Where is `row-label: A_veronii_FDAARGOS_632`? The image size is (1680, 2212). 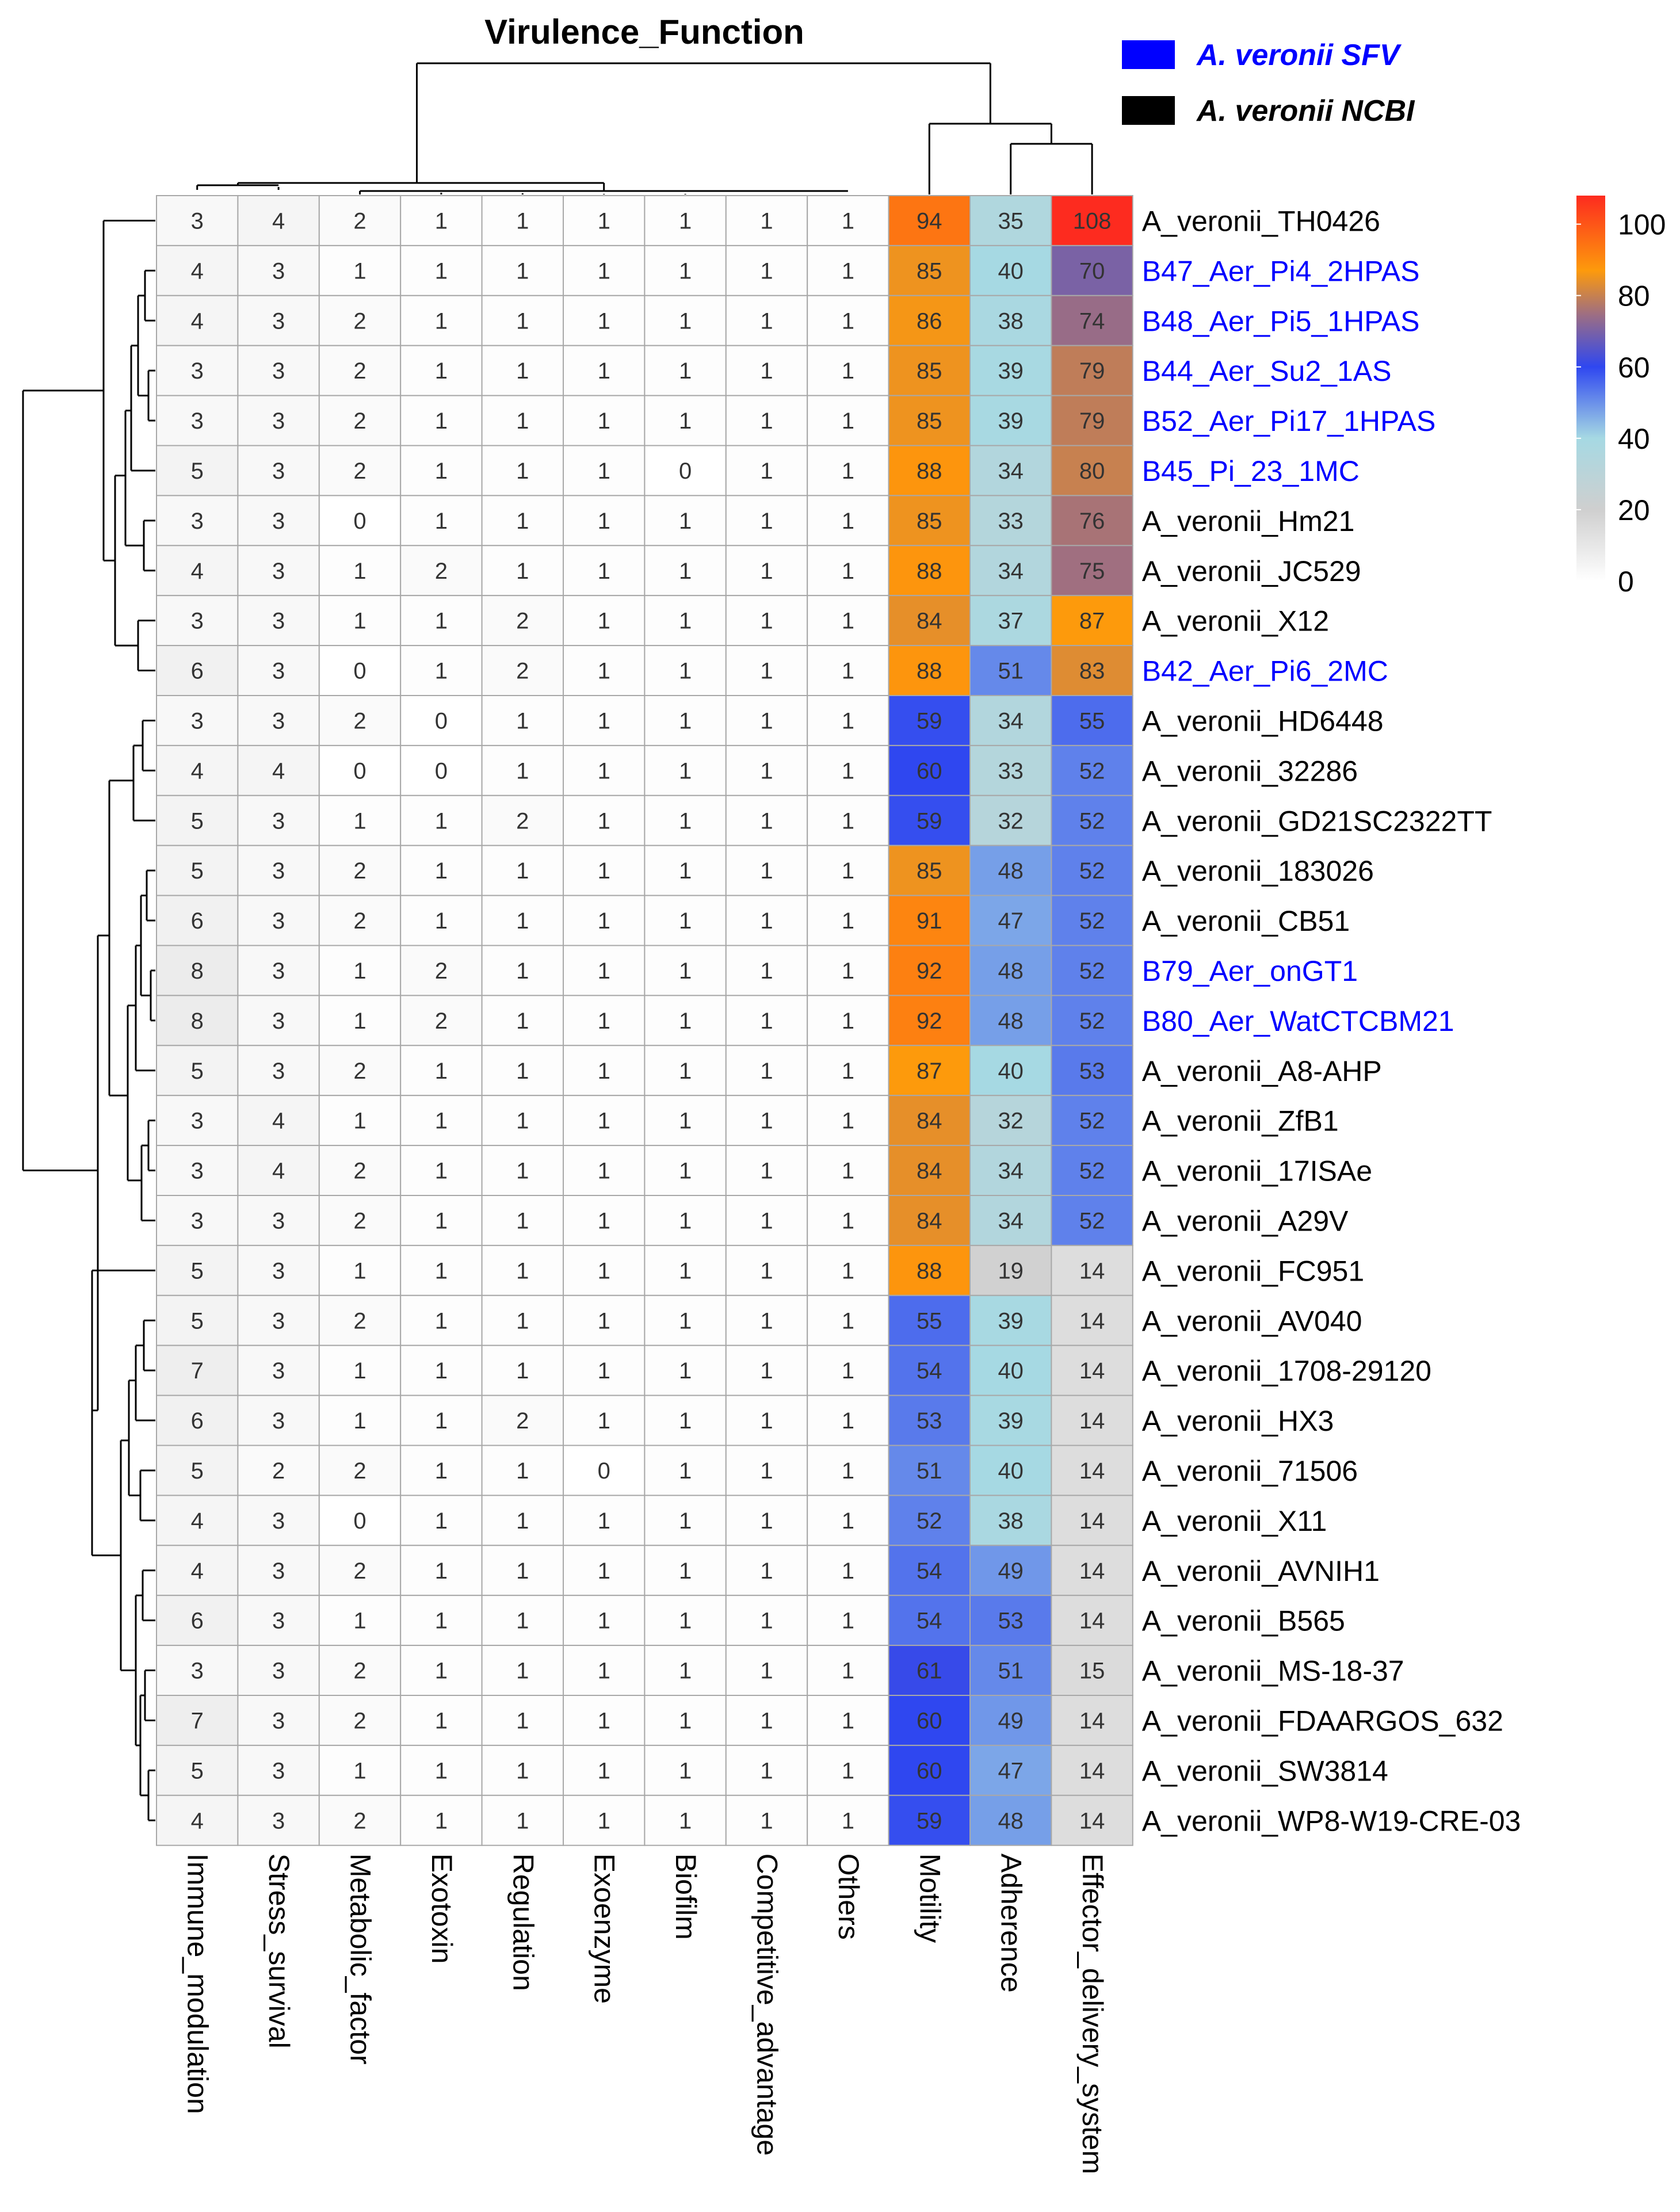
row-label: A_veronii_FDAARGOS_632 is located at coordinates (1322, 1721).